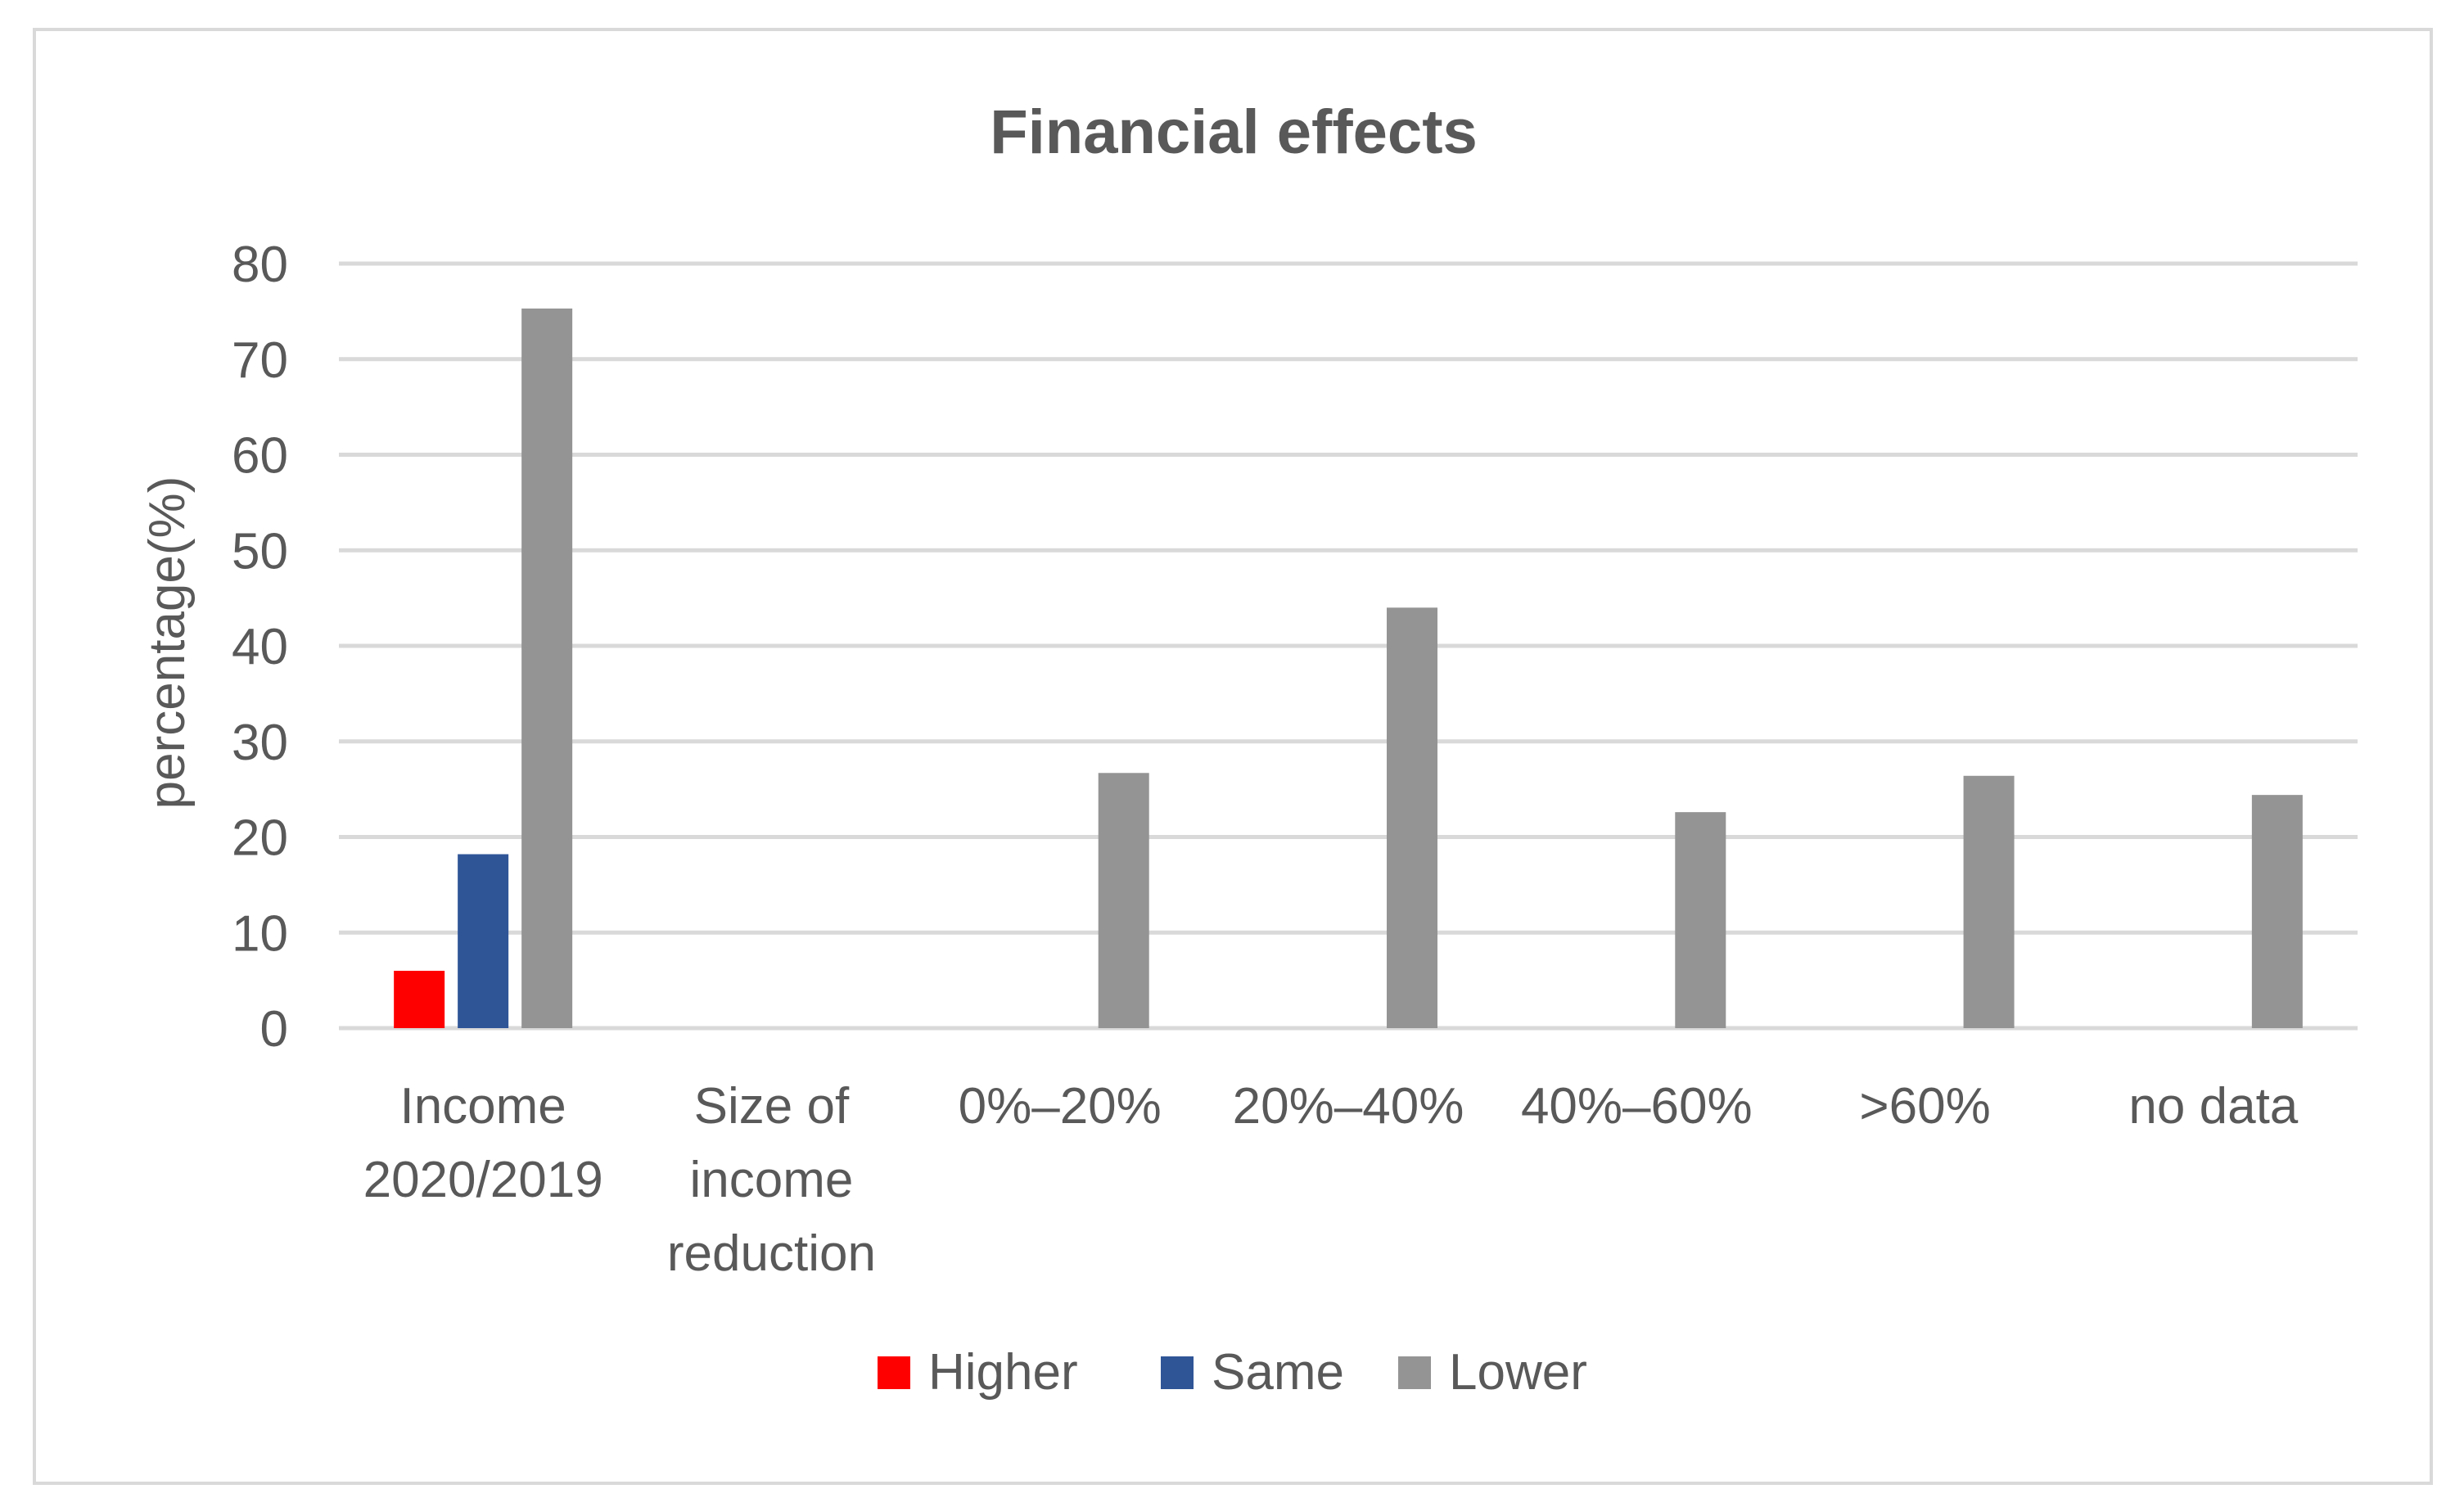 This screenshot has height=1507, width=2464. I want to click on legend-label-same: Same, so click(1278, 1372).